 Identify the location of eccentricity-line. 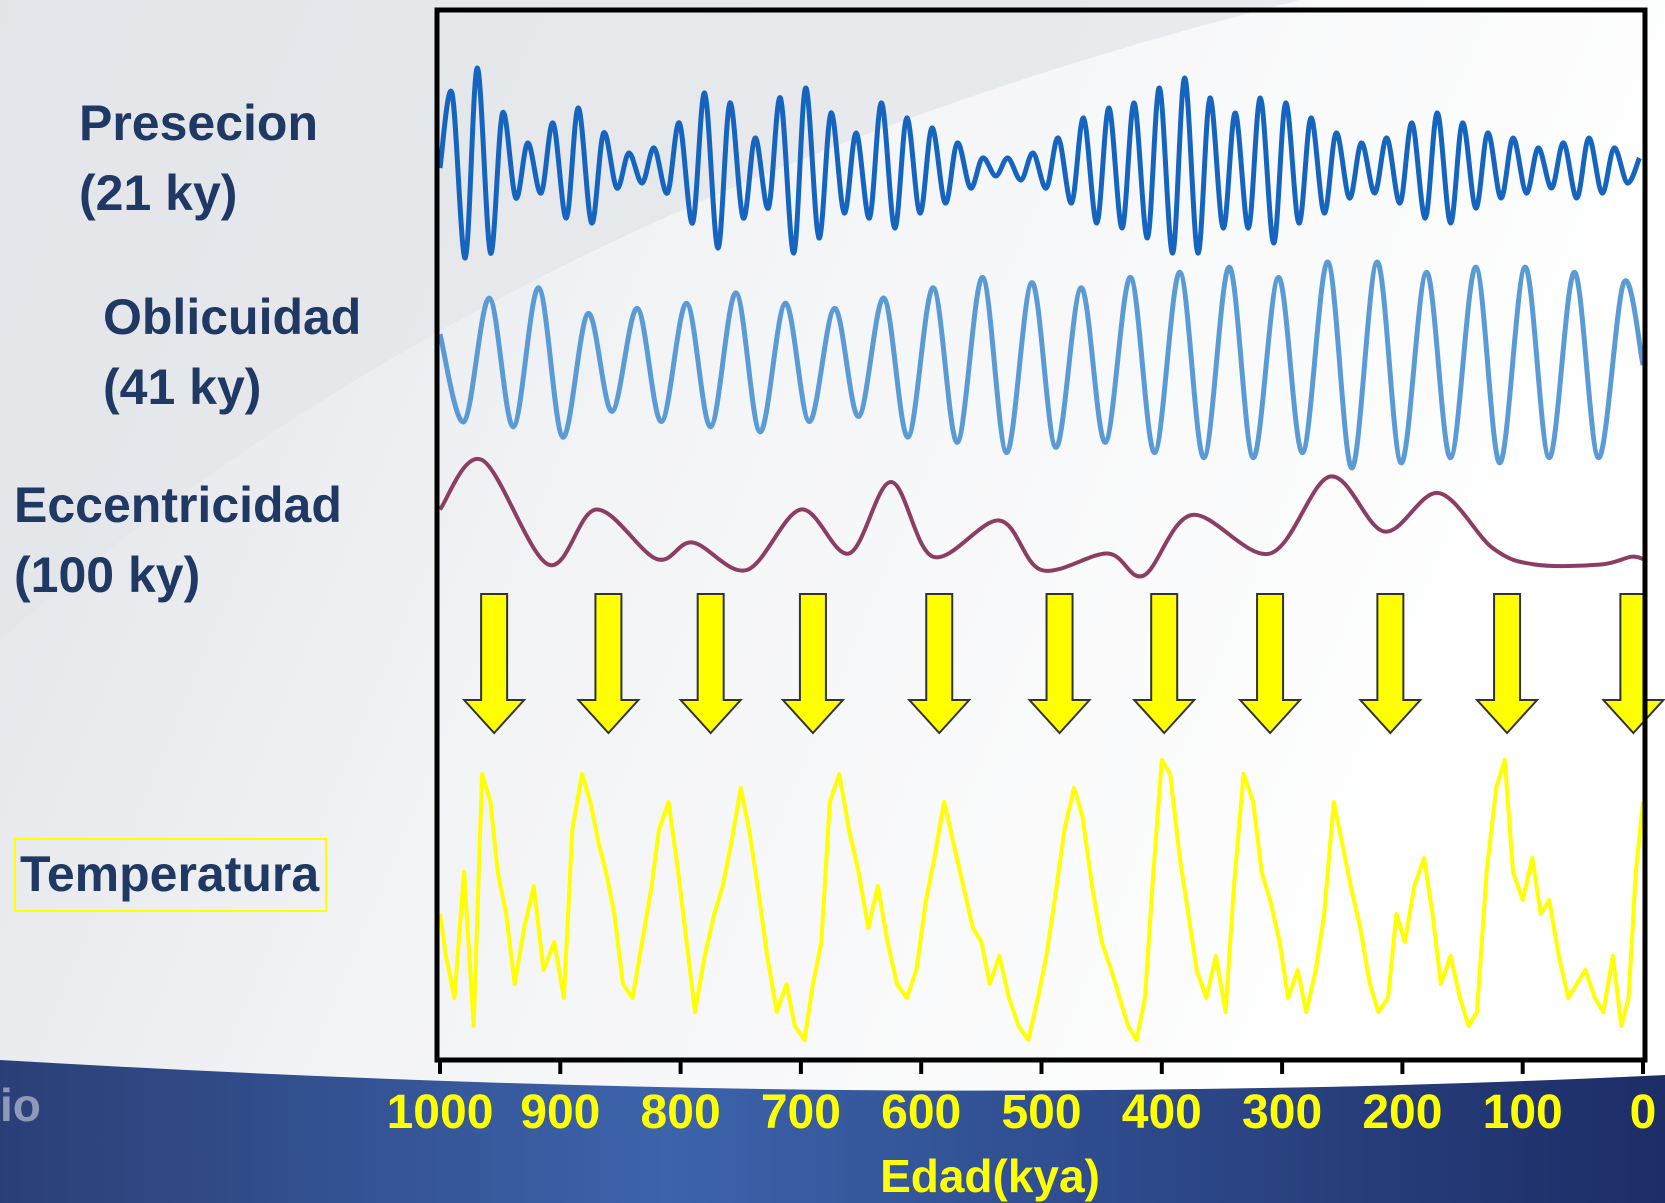
(1041, 517).